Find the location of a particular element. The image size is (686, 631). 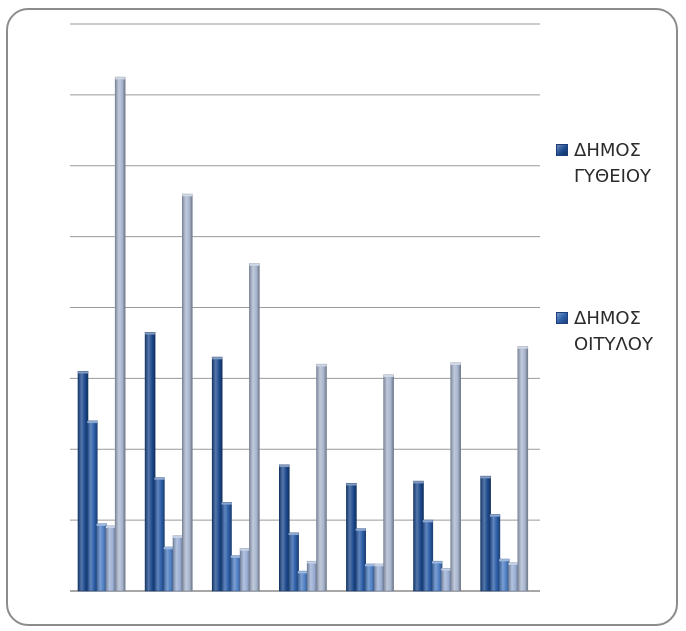

bar-s3-c0 is located at coordinates (111, 558).